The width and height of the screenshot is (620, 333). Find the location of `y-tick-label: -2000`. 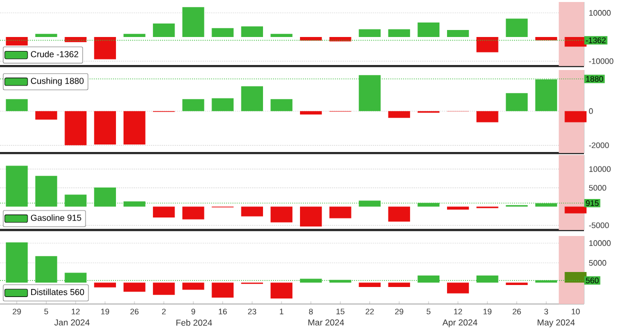

y-tick-label: -2000 is located at coordinates (599, 145).